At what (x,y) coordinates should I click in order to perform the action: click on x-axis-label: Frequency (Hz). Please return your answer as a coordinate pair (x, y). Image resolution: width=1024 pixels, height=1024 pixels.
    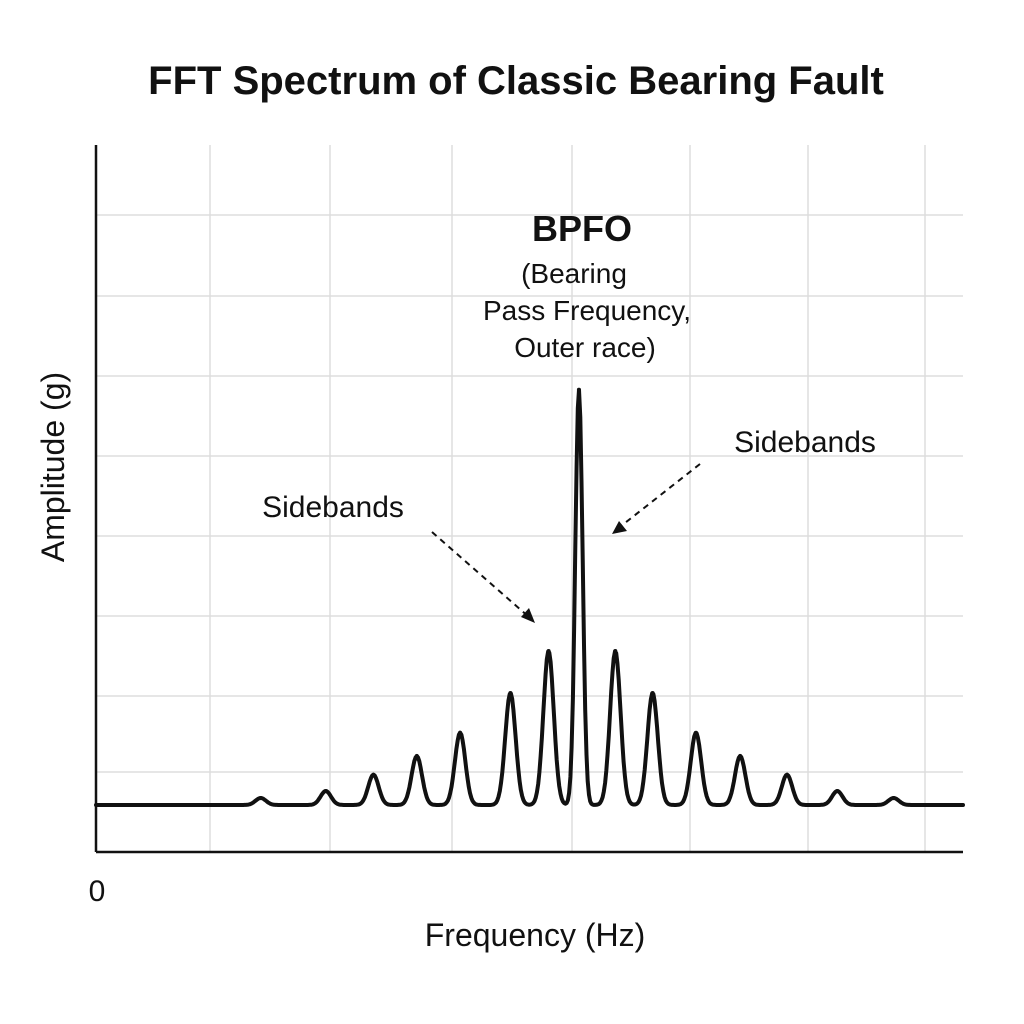
    Looking at the image, I should click on (535, 935).